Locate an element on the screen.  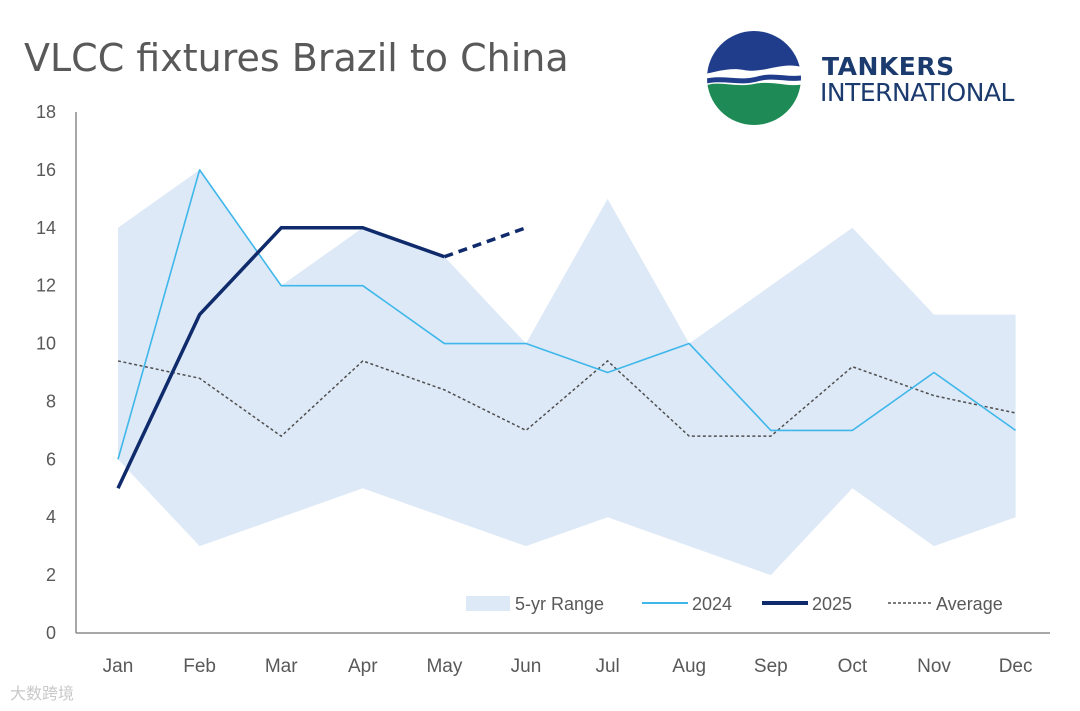
chart-title: VLCC fixtures Brazil to China is located at coordinates (296, 58).